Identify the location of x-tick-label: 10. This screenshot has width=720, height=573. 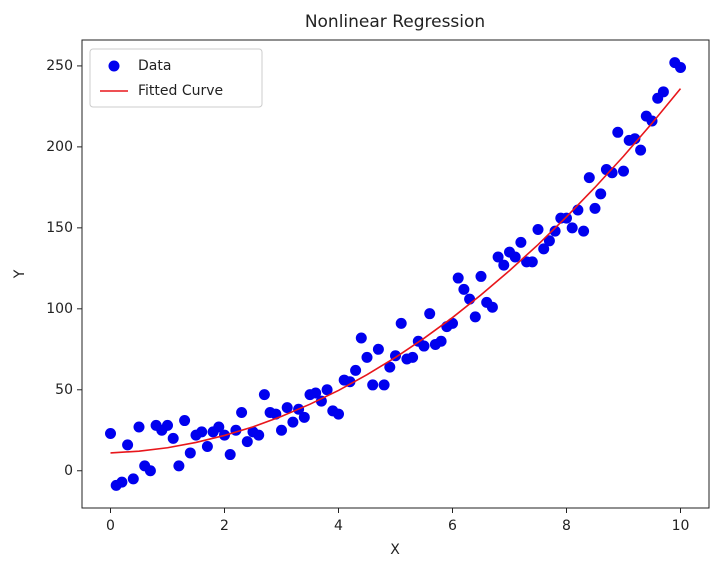
(681, 526).